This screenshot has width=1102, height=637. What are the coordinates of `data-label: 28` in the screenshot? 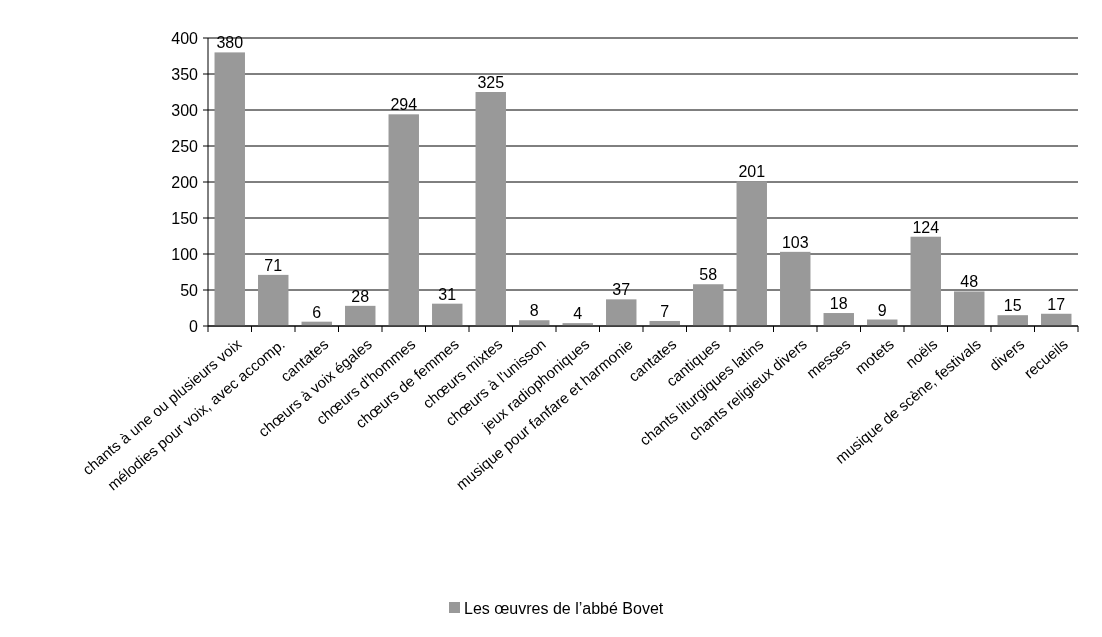 It's located at (360, 296).